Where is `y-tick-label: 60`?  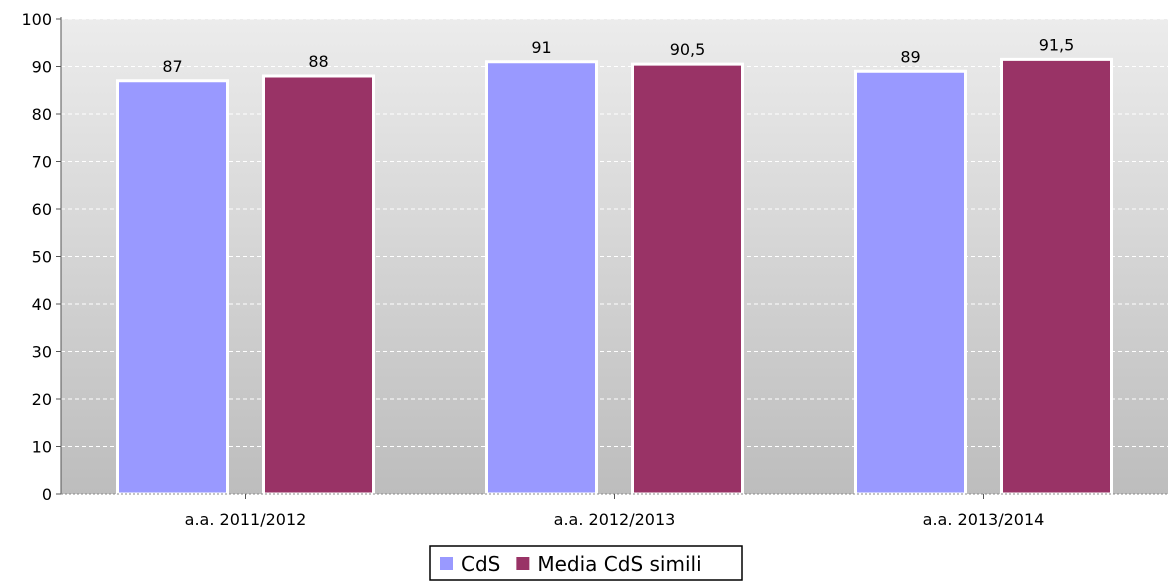
y-tick-label: 60 is located at coordinates (42, 209).